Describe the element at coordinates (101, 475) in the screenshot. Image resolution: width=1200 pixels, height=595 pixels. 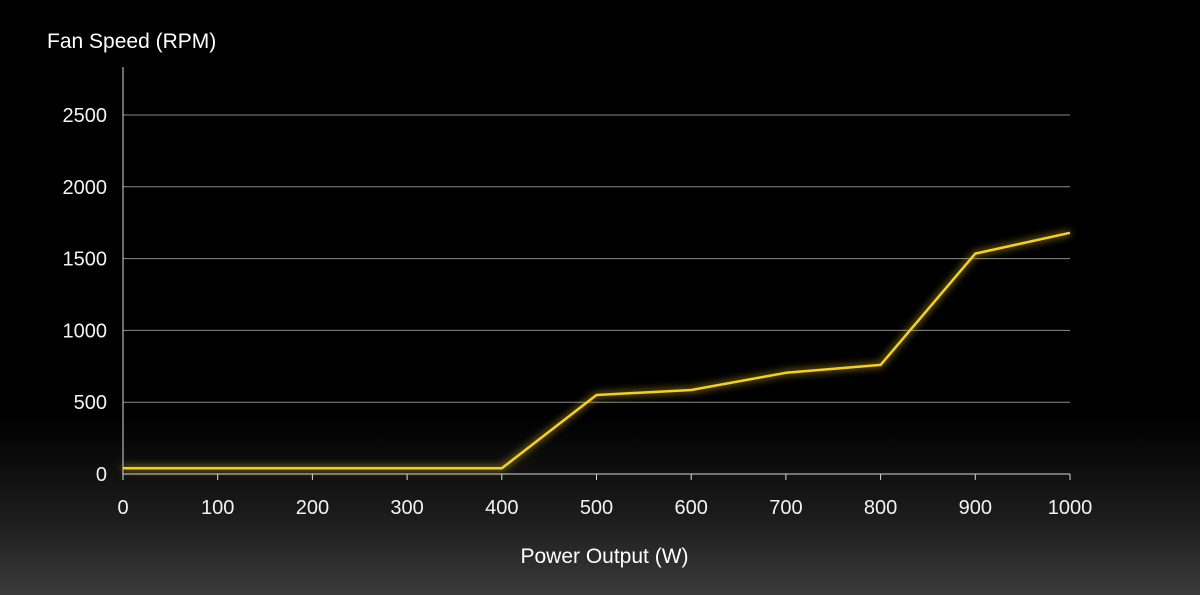
I see `y-tick-label: 0` at that location.